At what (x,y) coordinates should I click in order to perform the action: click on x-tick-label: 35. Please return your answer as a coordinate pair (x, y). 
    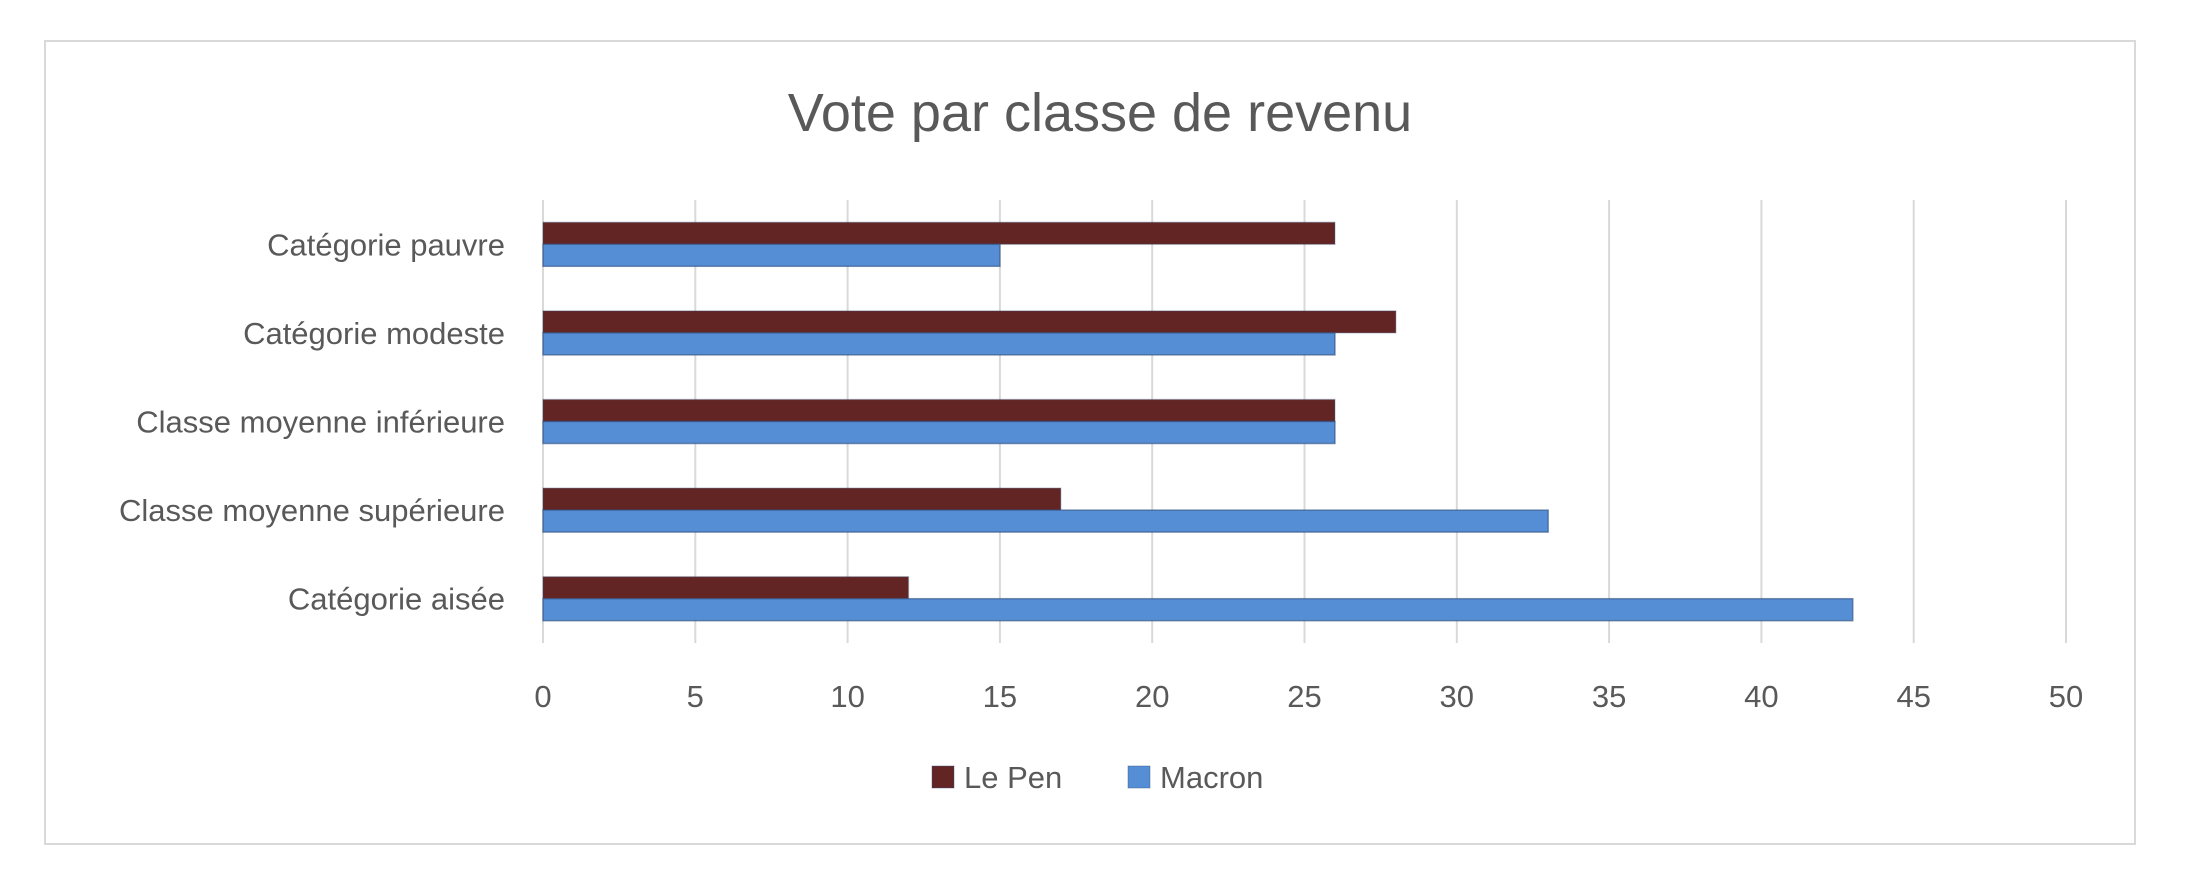
    Looking at the image, I should click on (1609, 696).